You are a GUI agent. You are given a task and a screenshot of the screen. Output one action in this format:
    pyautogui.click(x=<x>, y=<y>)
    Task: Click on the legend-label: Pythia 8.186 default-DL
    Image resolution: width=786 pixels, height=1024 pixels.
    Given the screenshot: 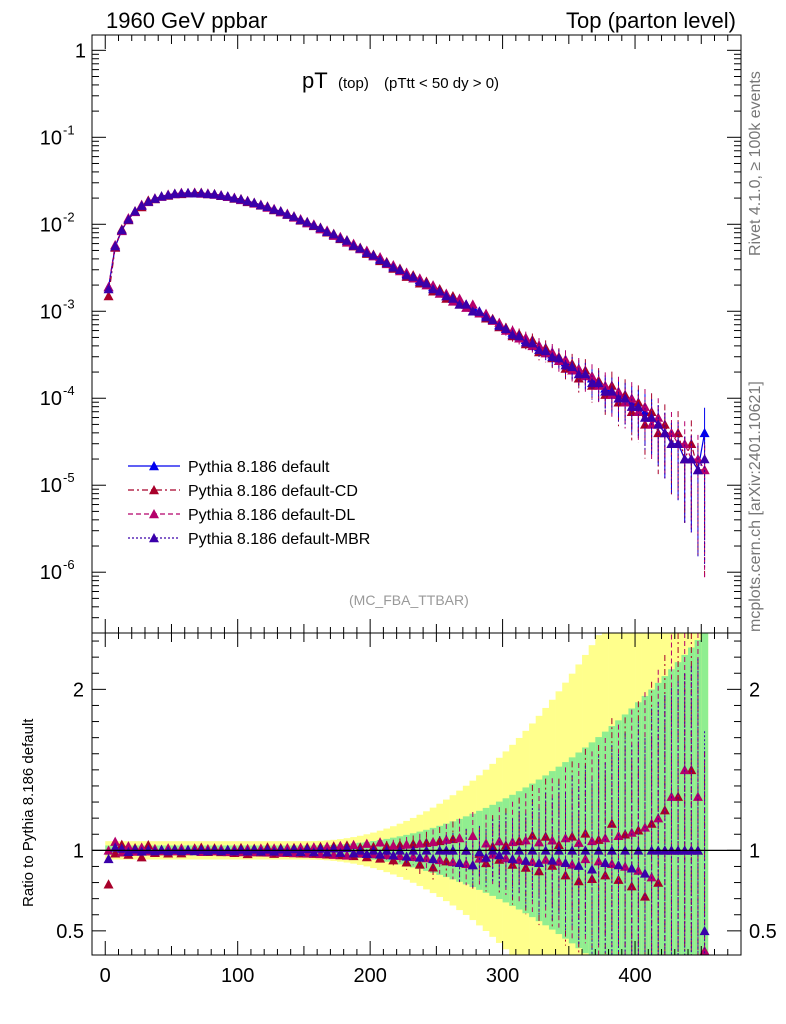 What is the action you would take?
    pyautogui.click(x=271, y=515)
    